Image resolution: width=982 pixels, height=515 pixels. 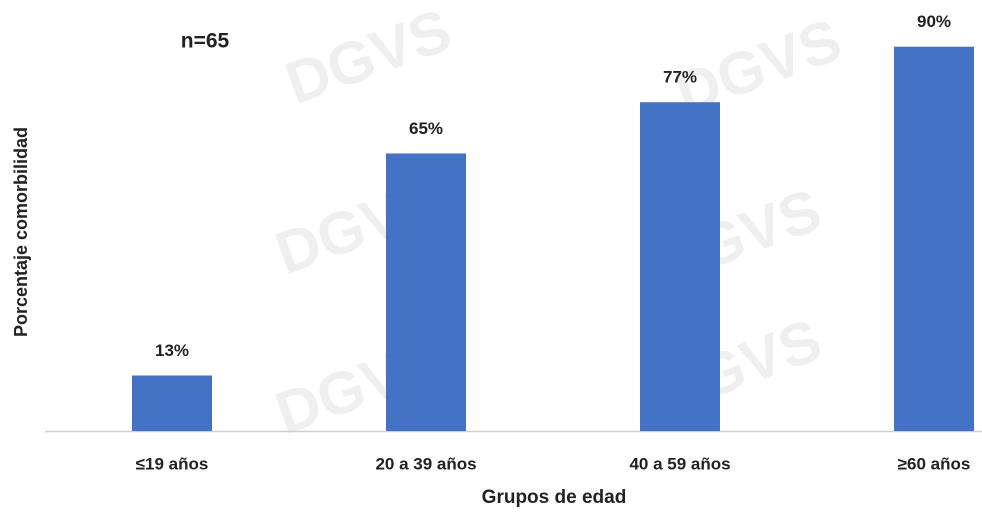 What do you see at coordinates (21, 232) in the screenshot?
I see `y-axis-title: Porcentaje comorbilidad` at bounding box center [21, 232].